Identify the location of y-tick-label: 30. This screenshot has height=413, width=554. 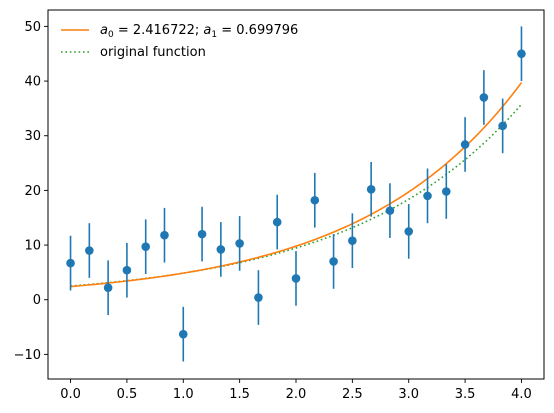
(32, 136).